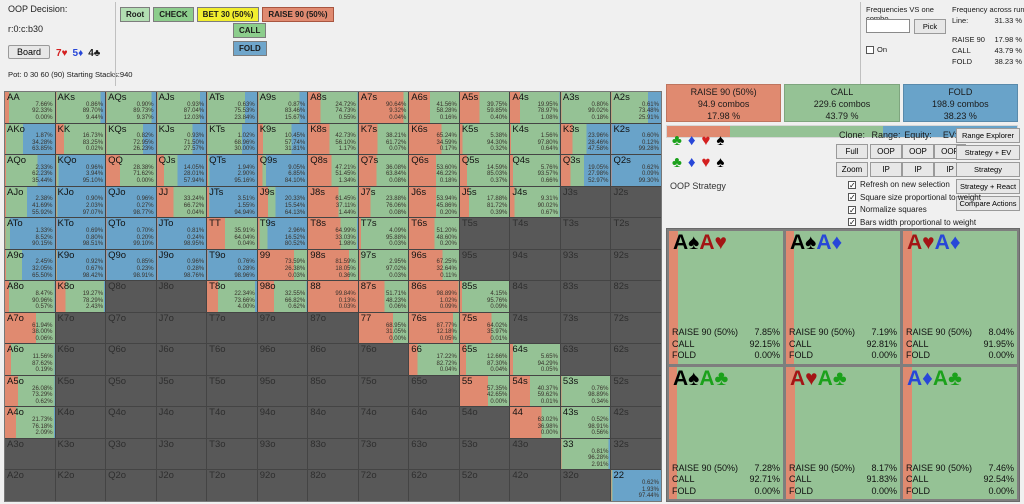  I want to click on grid-cell-Q8s: Q8s 47.21% 51.45% 1.34%, so click(333, 170).